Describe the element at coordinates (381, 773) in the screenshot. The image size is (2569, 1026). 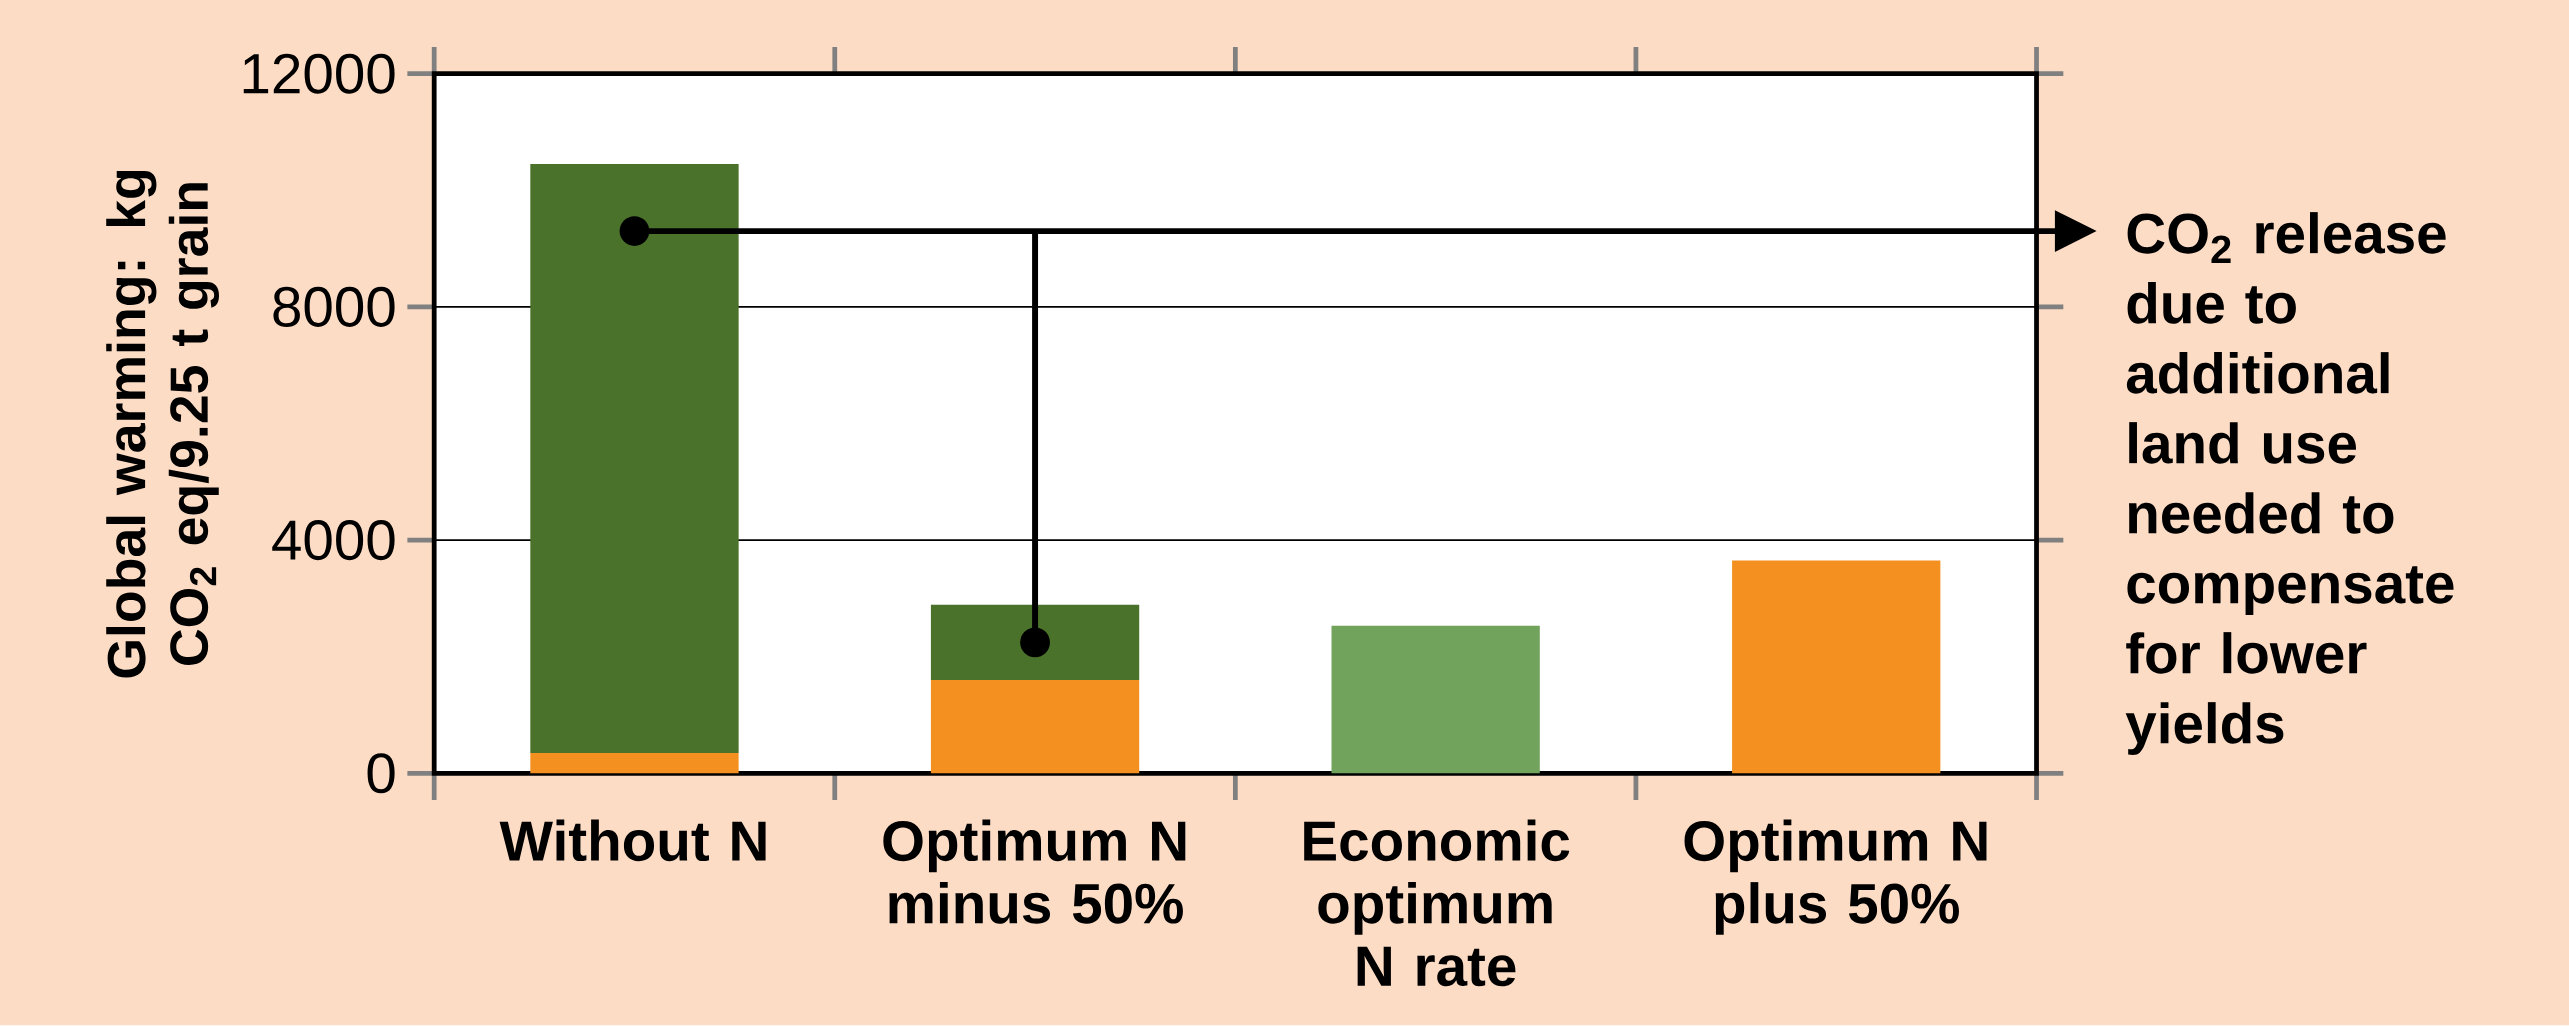
I see `y-tick-label: 0` at that location.